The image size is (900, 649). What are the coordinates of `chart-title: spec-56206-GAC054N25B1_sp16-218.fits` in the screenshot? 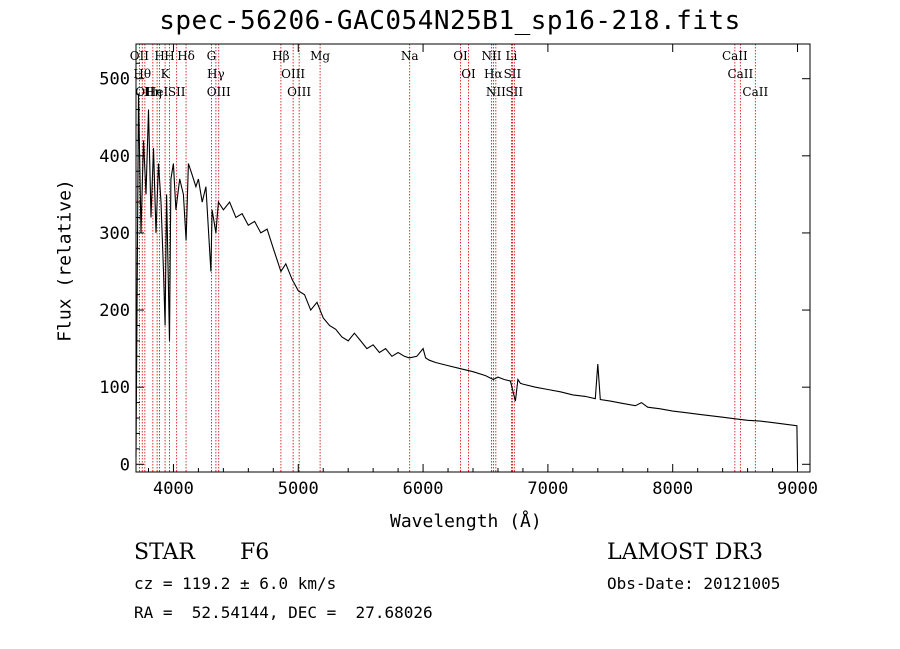 It's located at (450, 21).